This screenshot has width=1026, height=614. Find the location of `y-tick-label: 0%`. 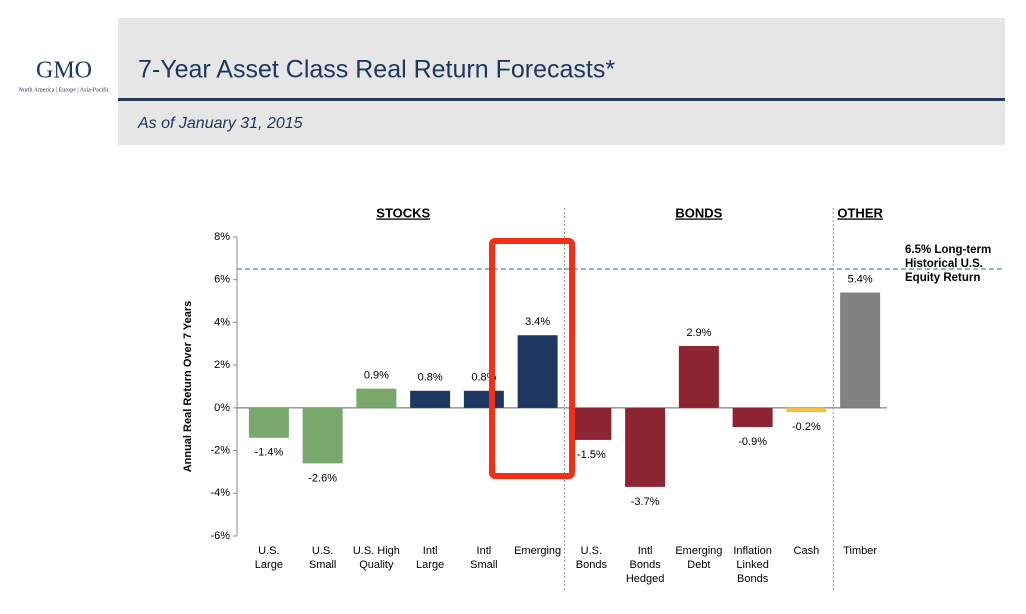

y-tick-label: 0% is located at coordinates (222, 408).